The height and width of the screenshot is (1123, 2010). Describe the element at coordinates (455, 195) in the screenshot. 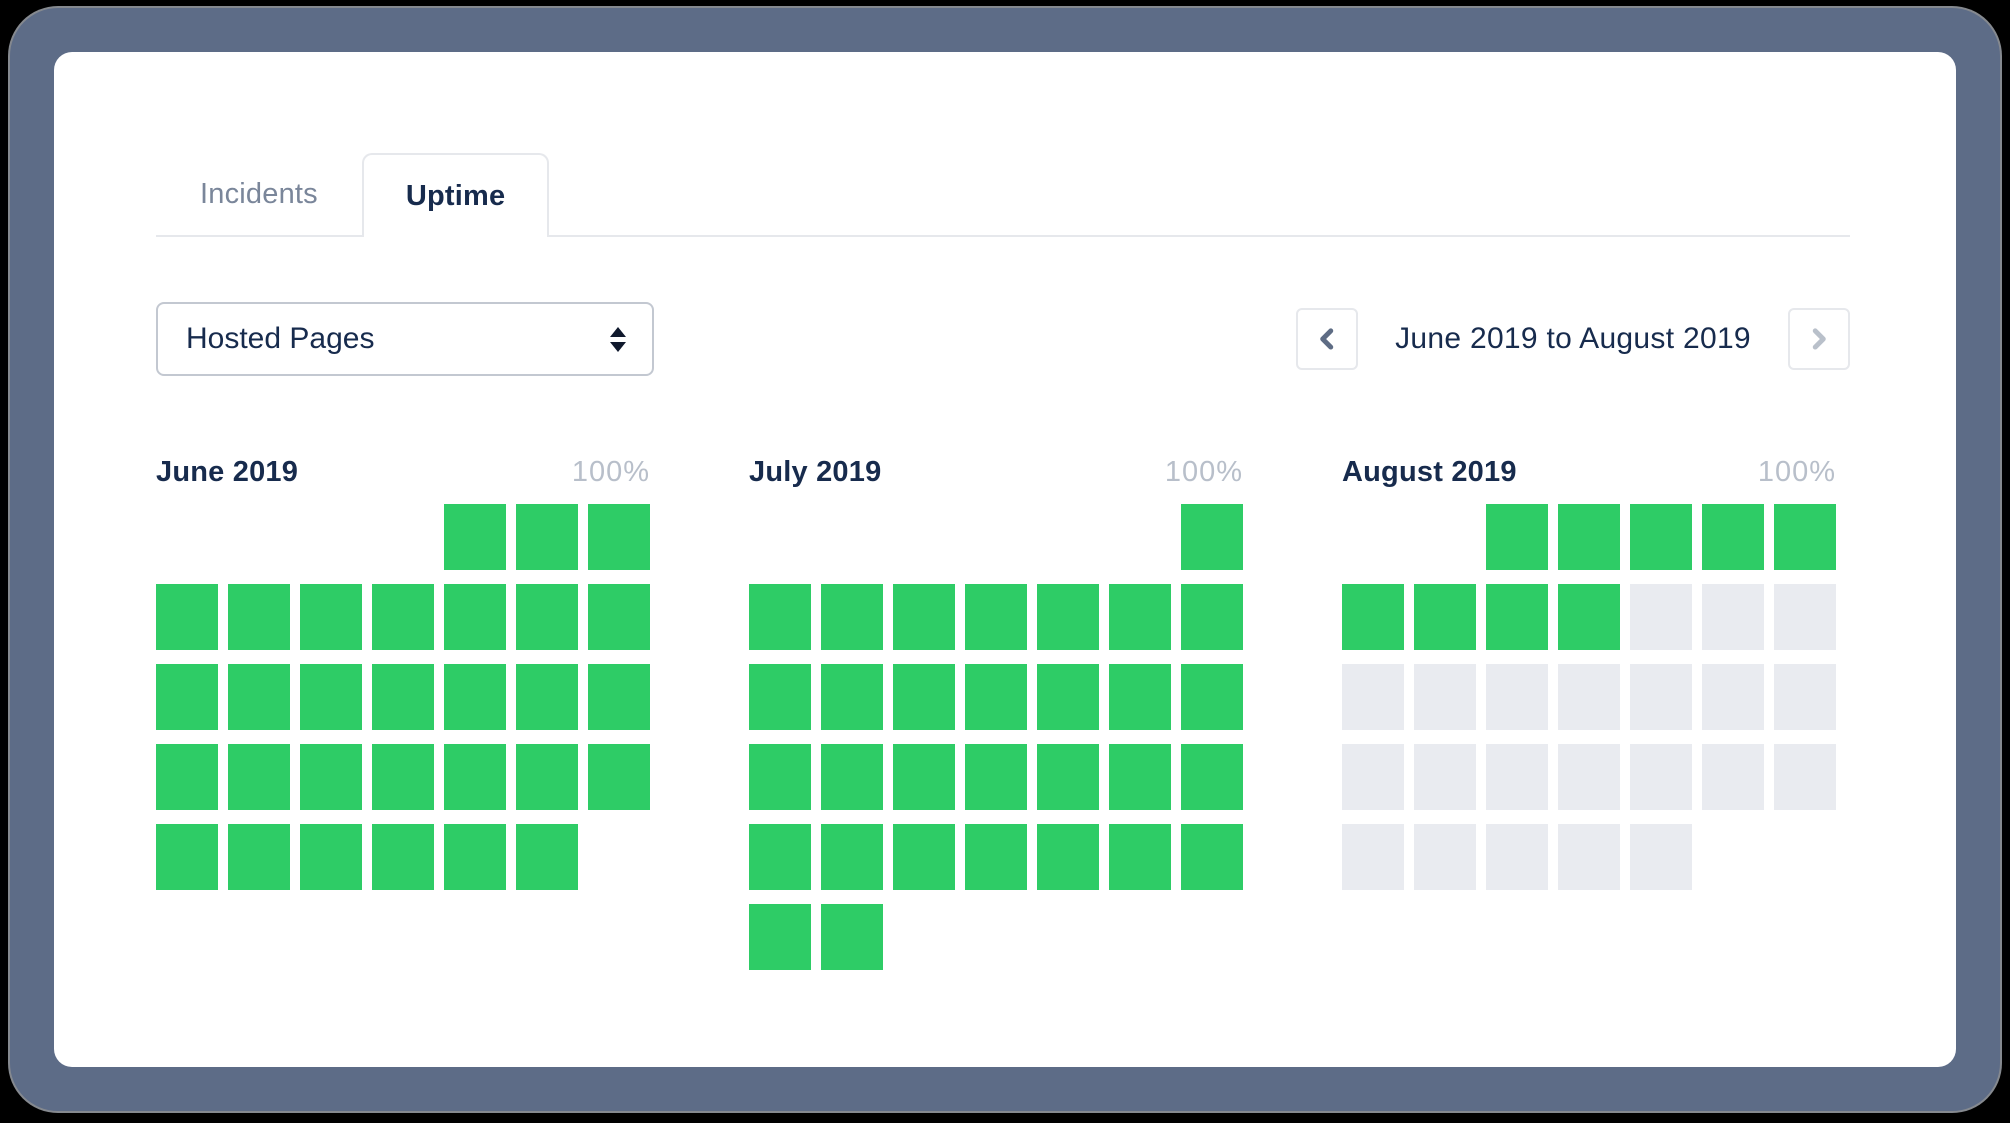

I see `tab-uptime: Uptime` at that location.